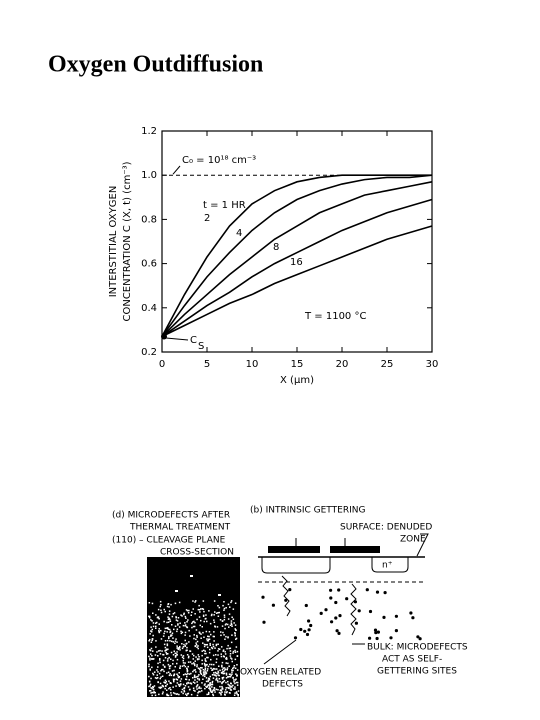 Image resolution: width=540 pixels, height=720 pixels. I want to click on x-tick-label: 15, so click(297, 364).